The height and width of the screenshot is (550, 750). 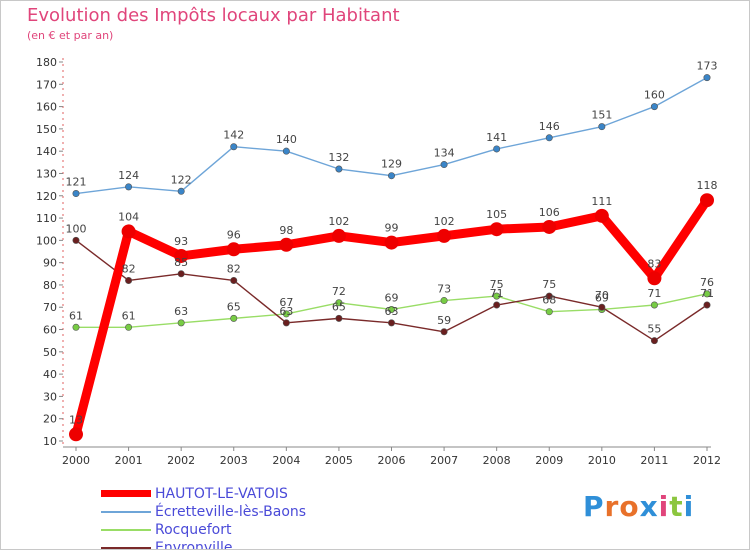 What do you see at coordinates (231, 530) in the screenshot?
I see `legend-item-rocquefort: Rocquefort` at bounding box center [231, 530].